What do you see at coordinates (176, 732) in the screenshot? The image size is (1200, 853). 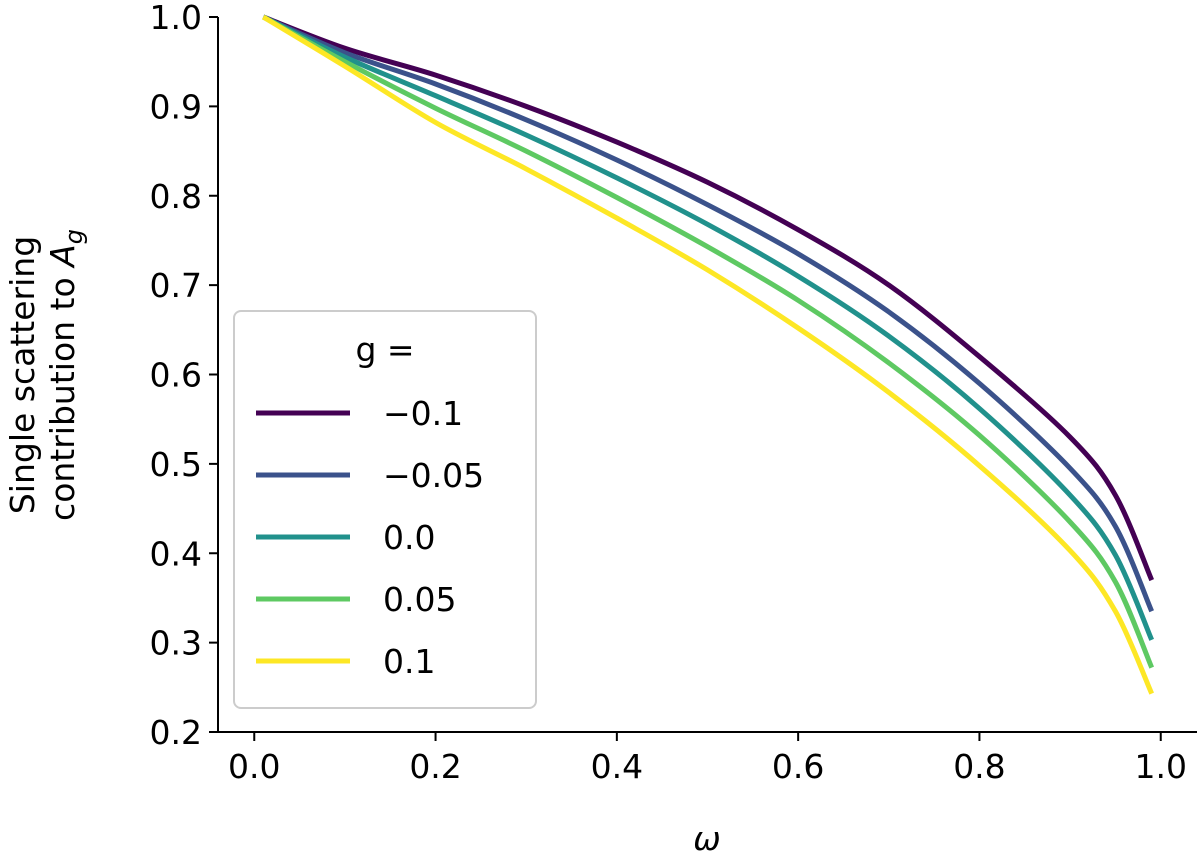 I see `y-tick-label: 0.2` at bounding box center [176, 732].